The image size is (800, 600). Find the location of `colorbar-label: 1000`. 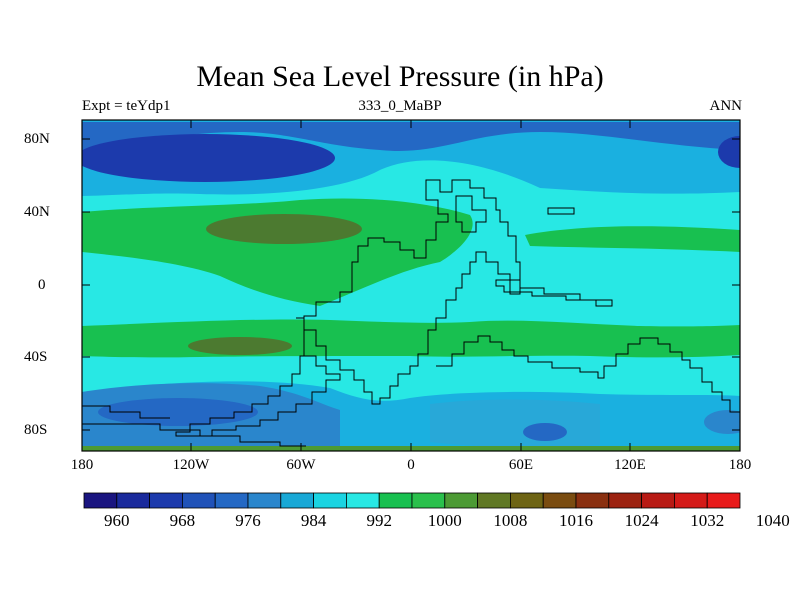

colorbar-label: 1000 is located at coordinates (444, 520).